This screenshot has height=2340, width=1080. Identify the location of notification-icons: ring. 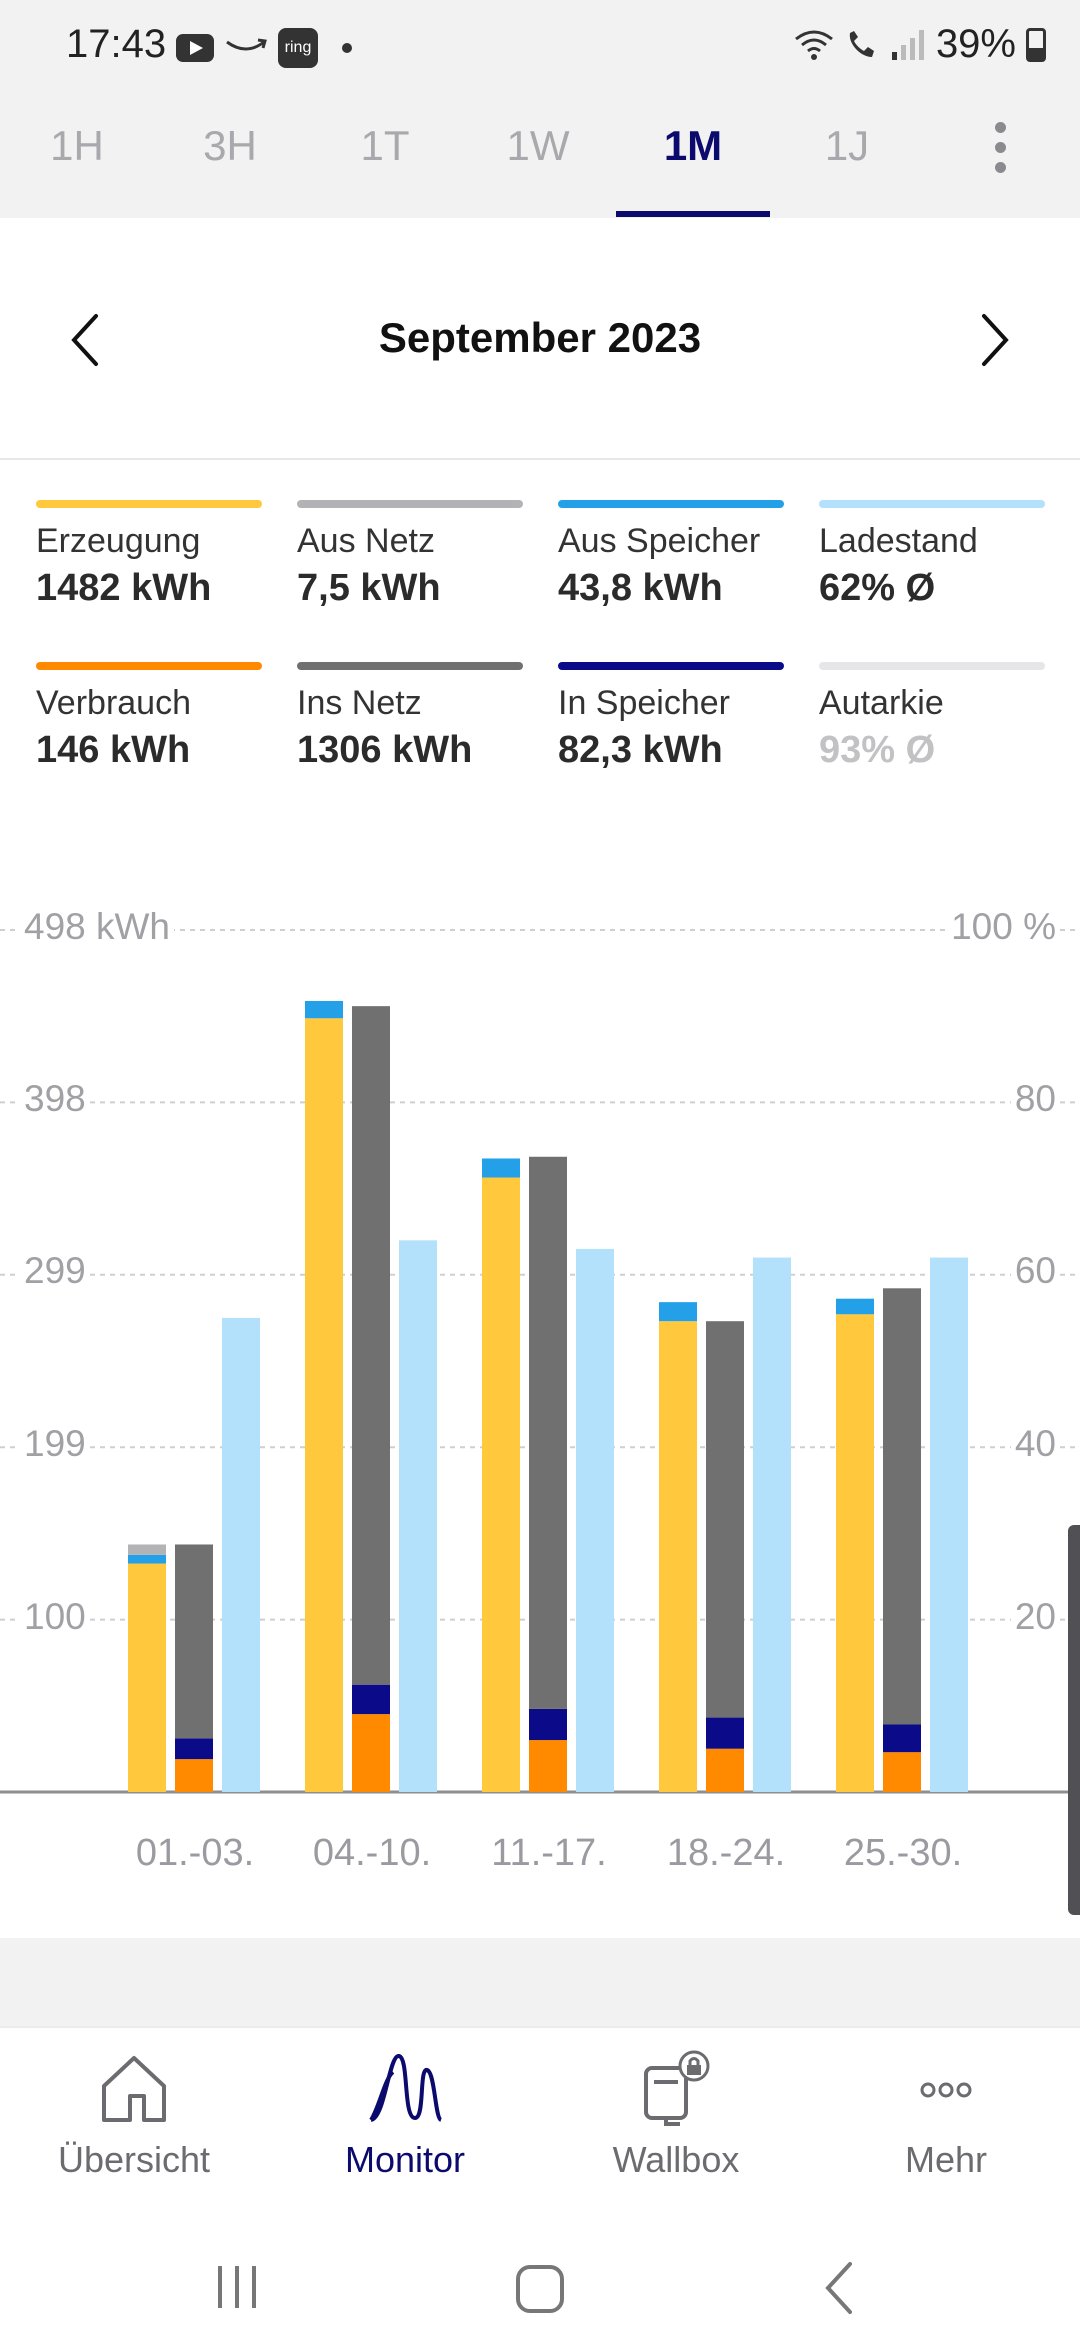
(264, 48).